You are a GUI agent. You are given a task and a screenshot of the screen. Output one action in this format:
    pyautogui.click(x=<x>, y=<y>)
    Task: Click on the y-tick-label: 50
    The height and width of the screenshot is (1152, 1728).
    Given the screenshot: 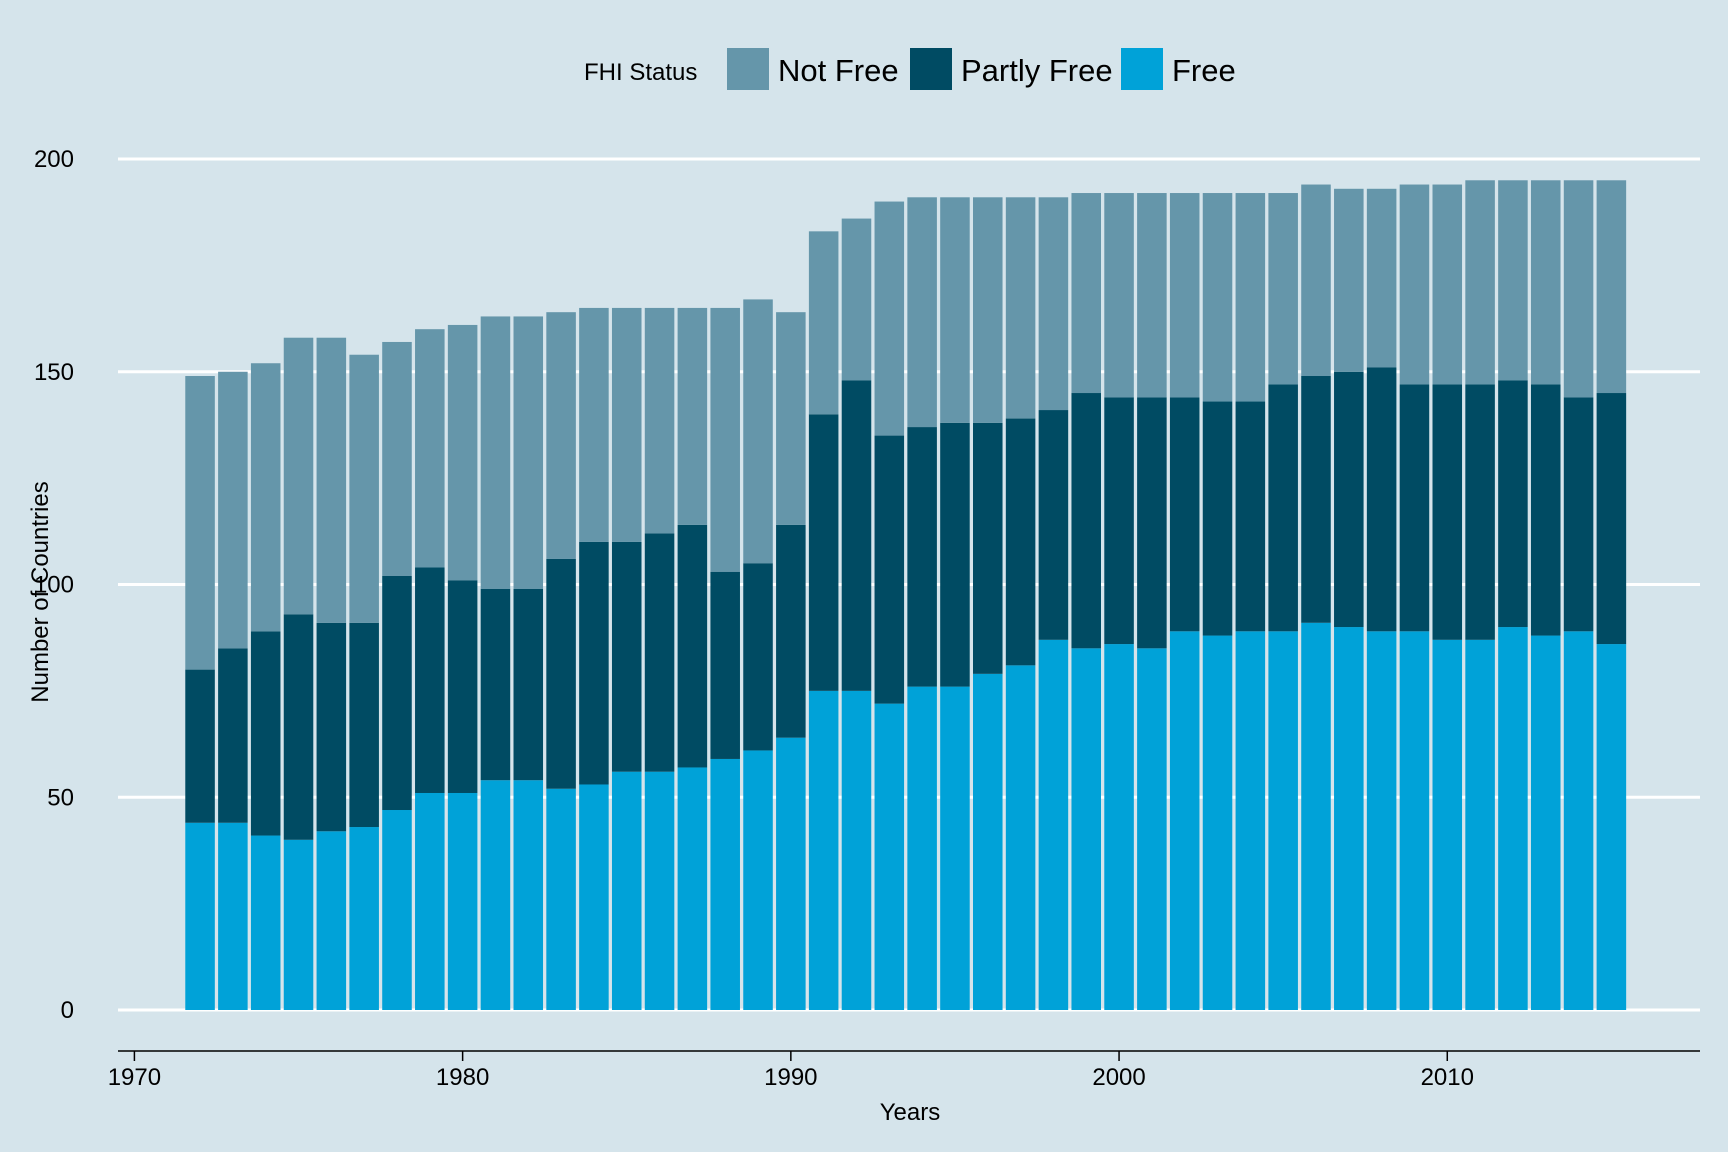 What is the action you would take?
    pyautogui.click(x=60, y=797)
    